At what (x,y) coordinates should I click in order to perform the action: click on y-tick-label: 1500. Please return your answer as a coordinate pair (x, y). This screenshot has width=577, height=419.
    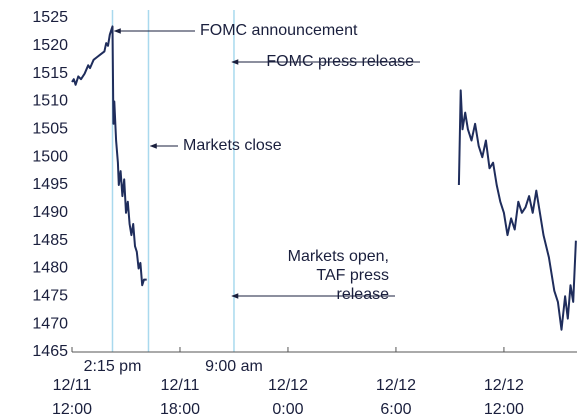
    Looking at the image, I should click on (50, 156).